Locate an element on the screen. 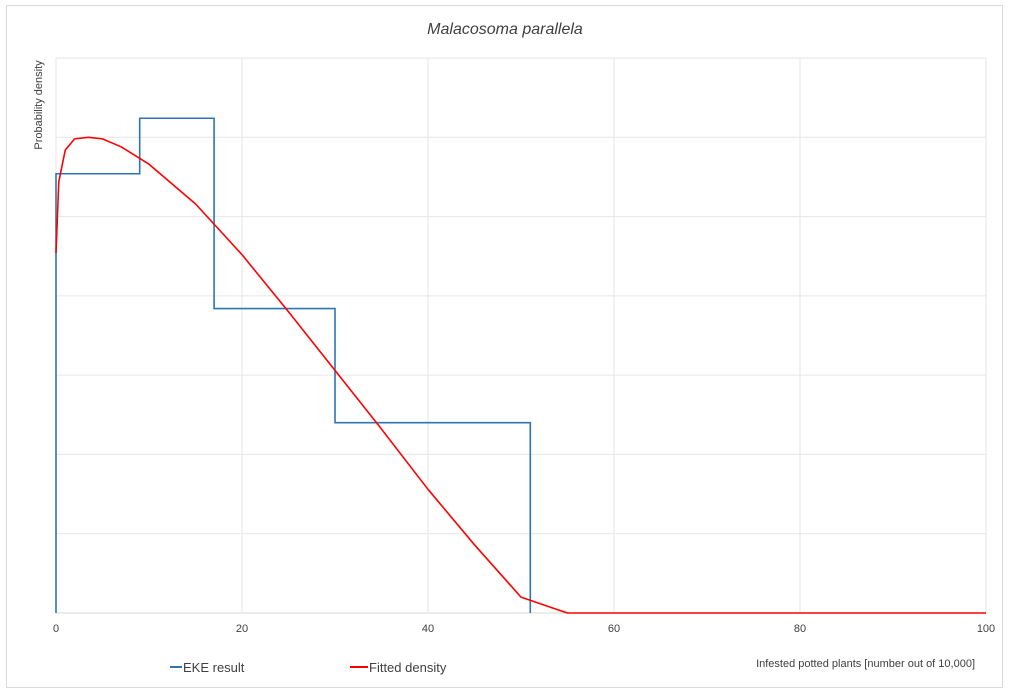 The width and height of the screenshot is (1010, 693). x-tick-label: 100 is located at coordinates (986, 629).